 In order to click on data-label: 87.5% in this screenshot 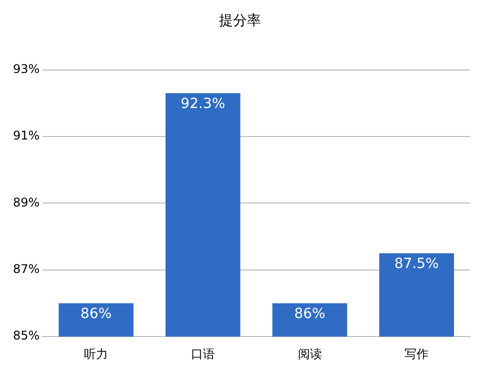, I will do `click(416, 264)`.